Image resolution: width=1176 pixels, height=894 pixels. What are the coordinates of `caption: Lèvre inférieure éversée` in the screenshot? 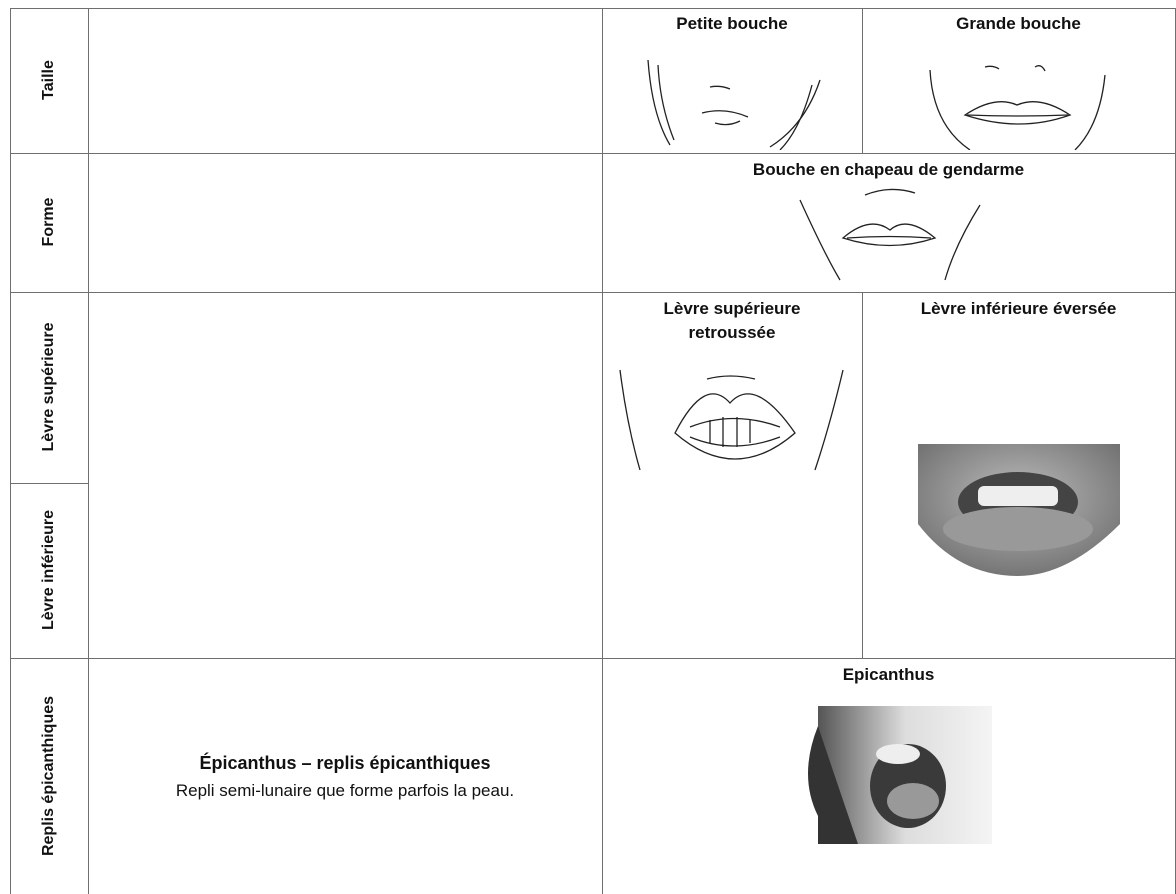 It's located at (1018, 308).